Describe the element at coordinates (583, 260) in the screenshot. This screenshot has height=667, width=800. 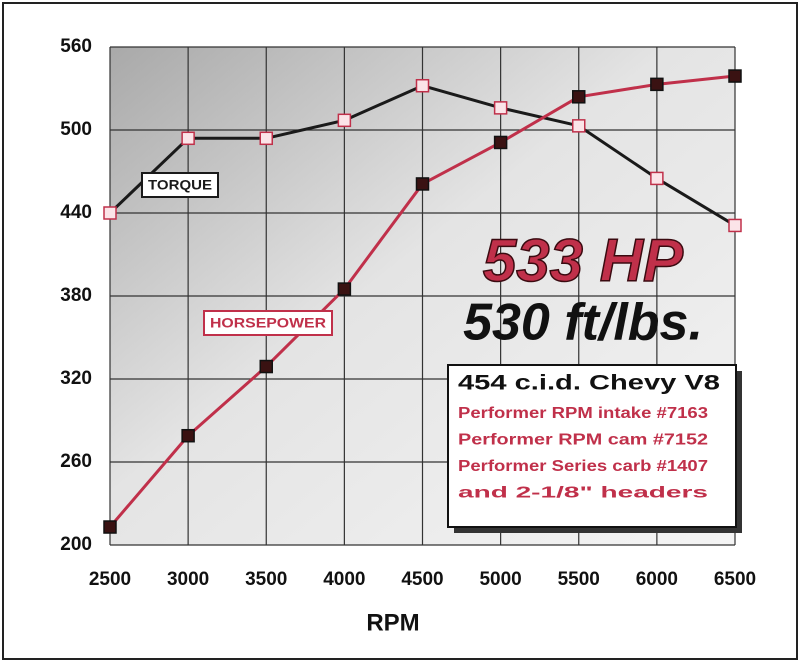
I see `hp-headline: 533 HP` at that location.